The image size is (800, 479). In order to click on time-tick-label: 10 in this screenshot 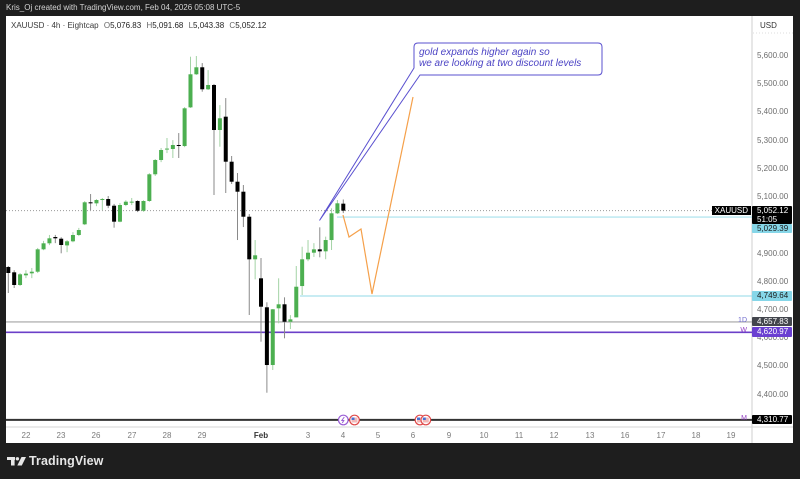, I will do `click(484, 435)`.